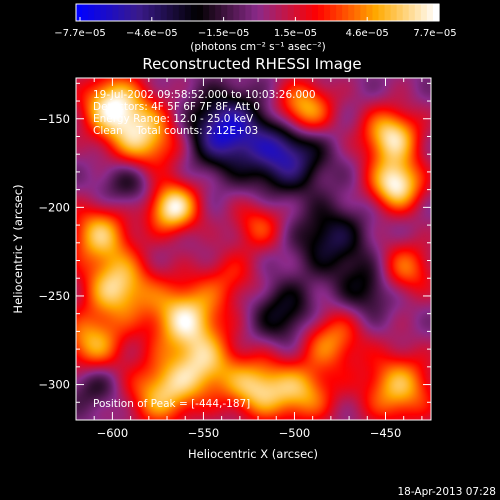  What do you see at coordinates (224, 33) in the screenshot?
I see `colorbar-tick-label: −1.5e−05` at bounding box center [224, 33].